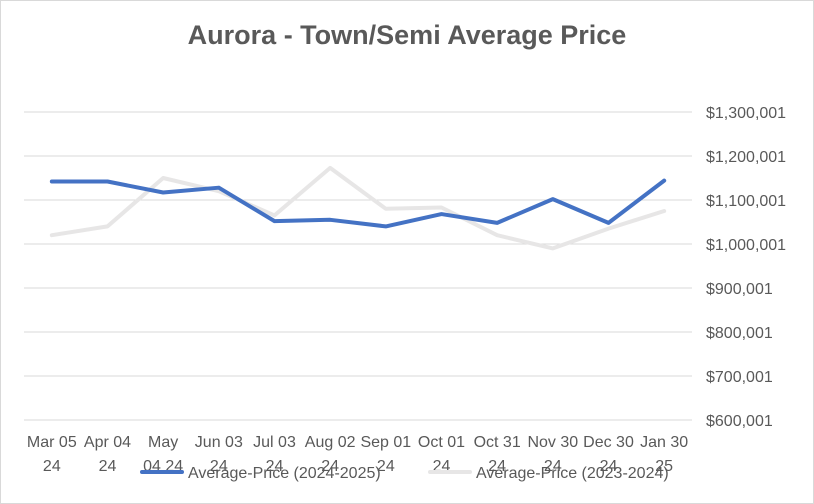  I want to click on legend-label: Average-Price (2024-2025), so click(284, 473).